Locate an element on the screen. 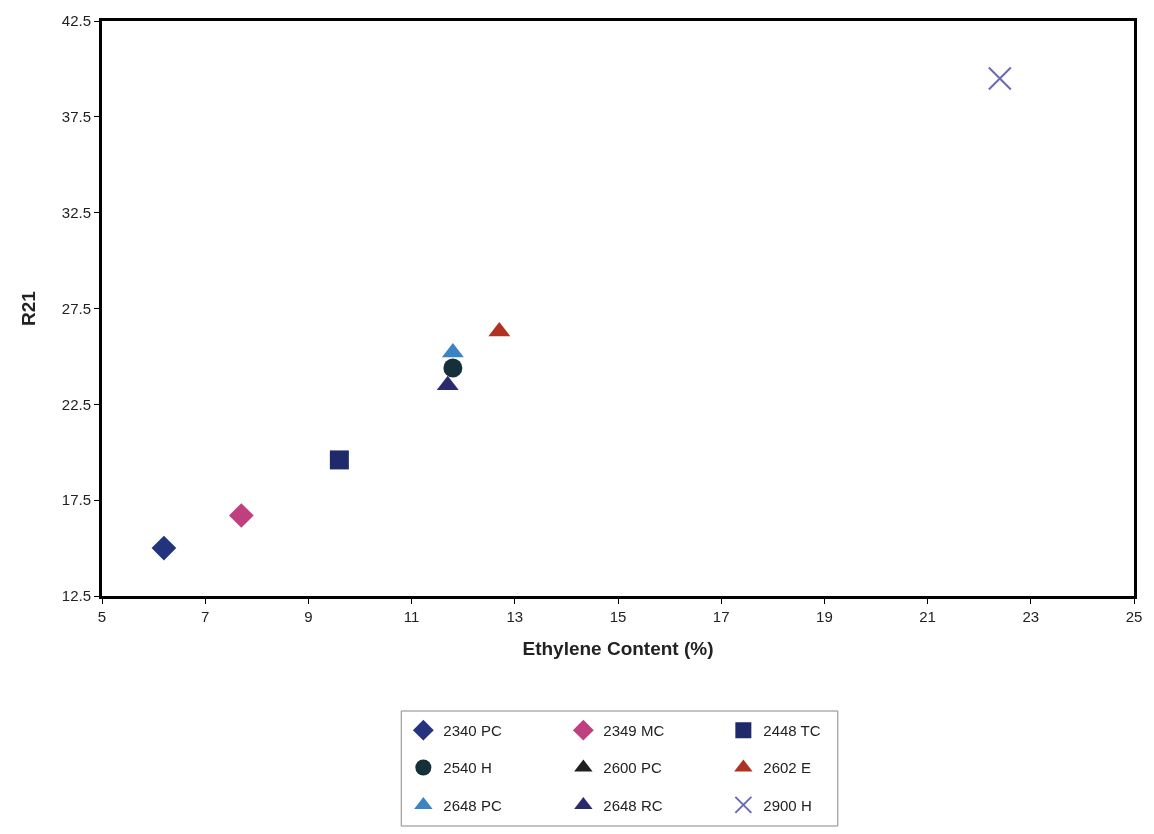 Image resolution: width=1154 pixels, height=834 pixels. y-tick-label: 22.5 is located at coordinates (76, 404).